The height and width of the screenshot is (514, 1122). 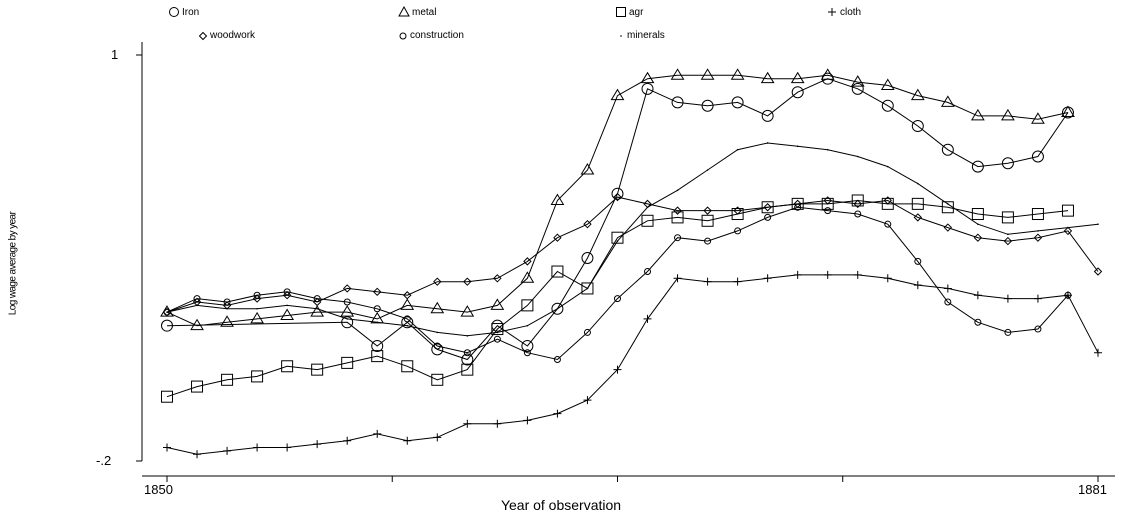 What do you see at coordinates (226, 35) in the screenshot?
I see `legend-item-woodwork: woodwork` at bounding box center [226, 35].